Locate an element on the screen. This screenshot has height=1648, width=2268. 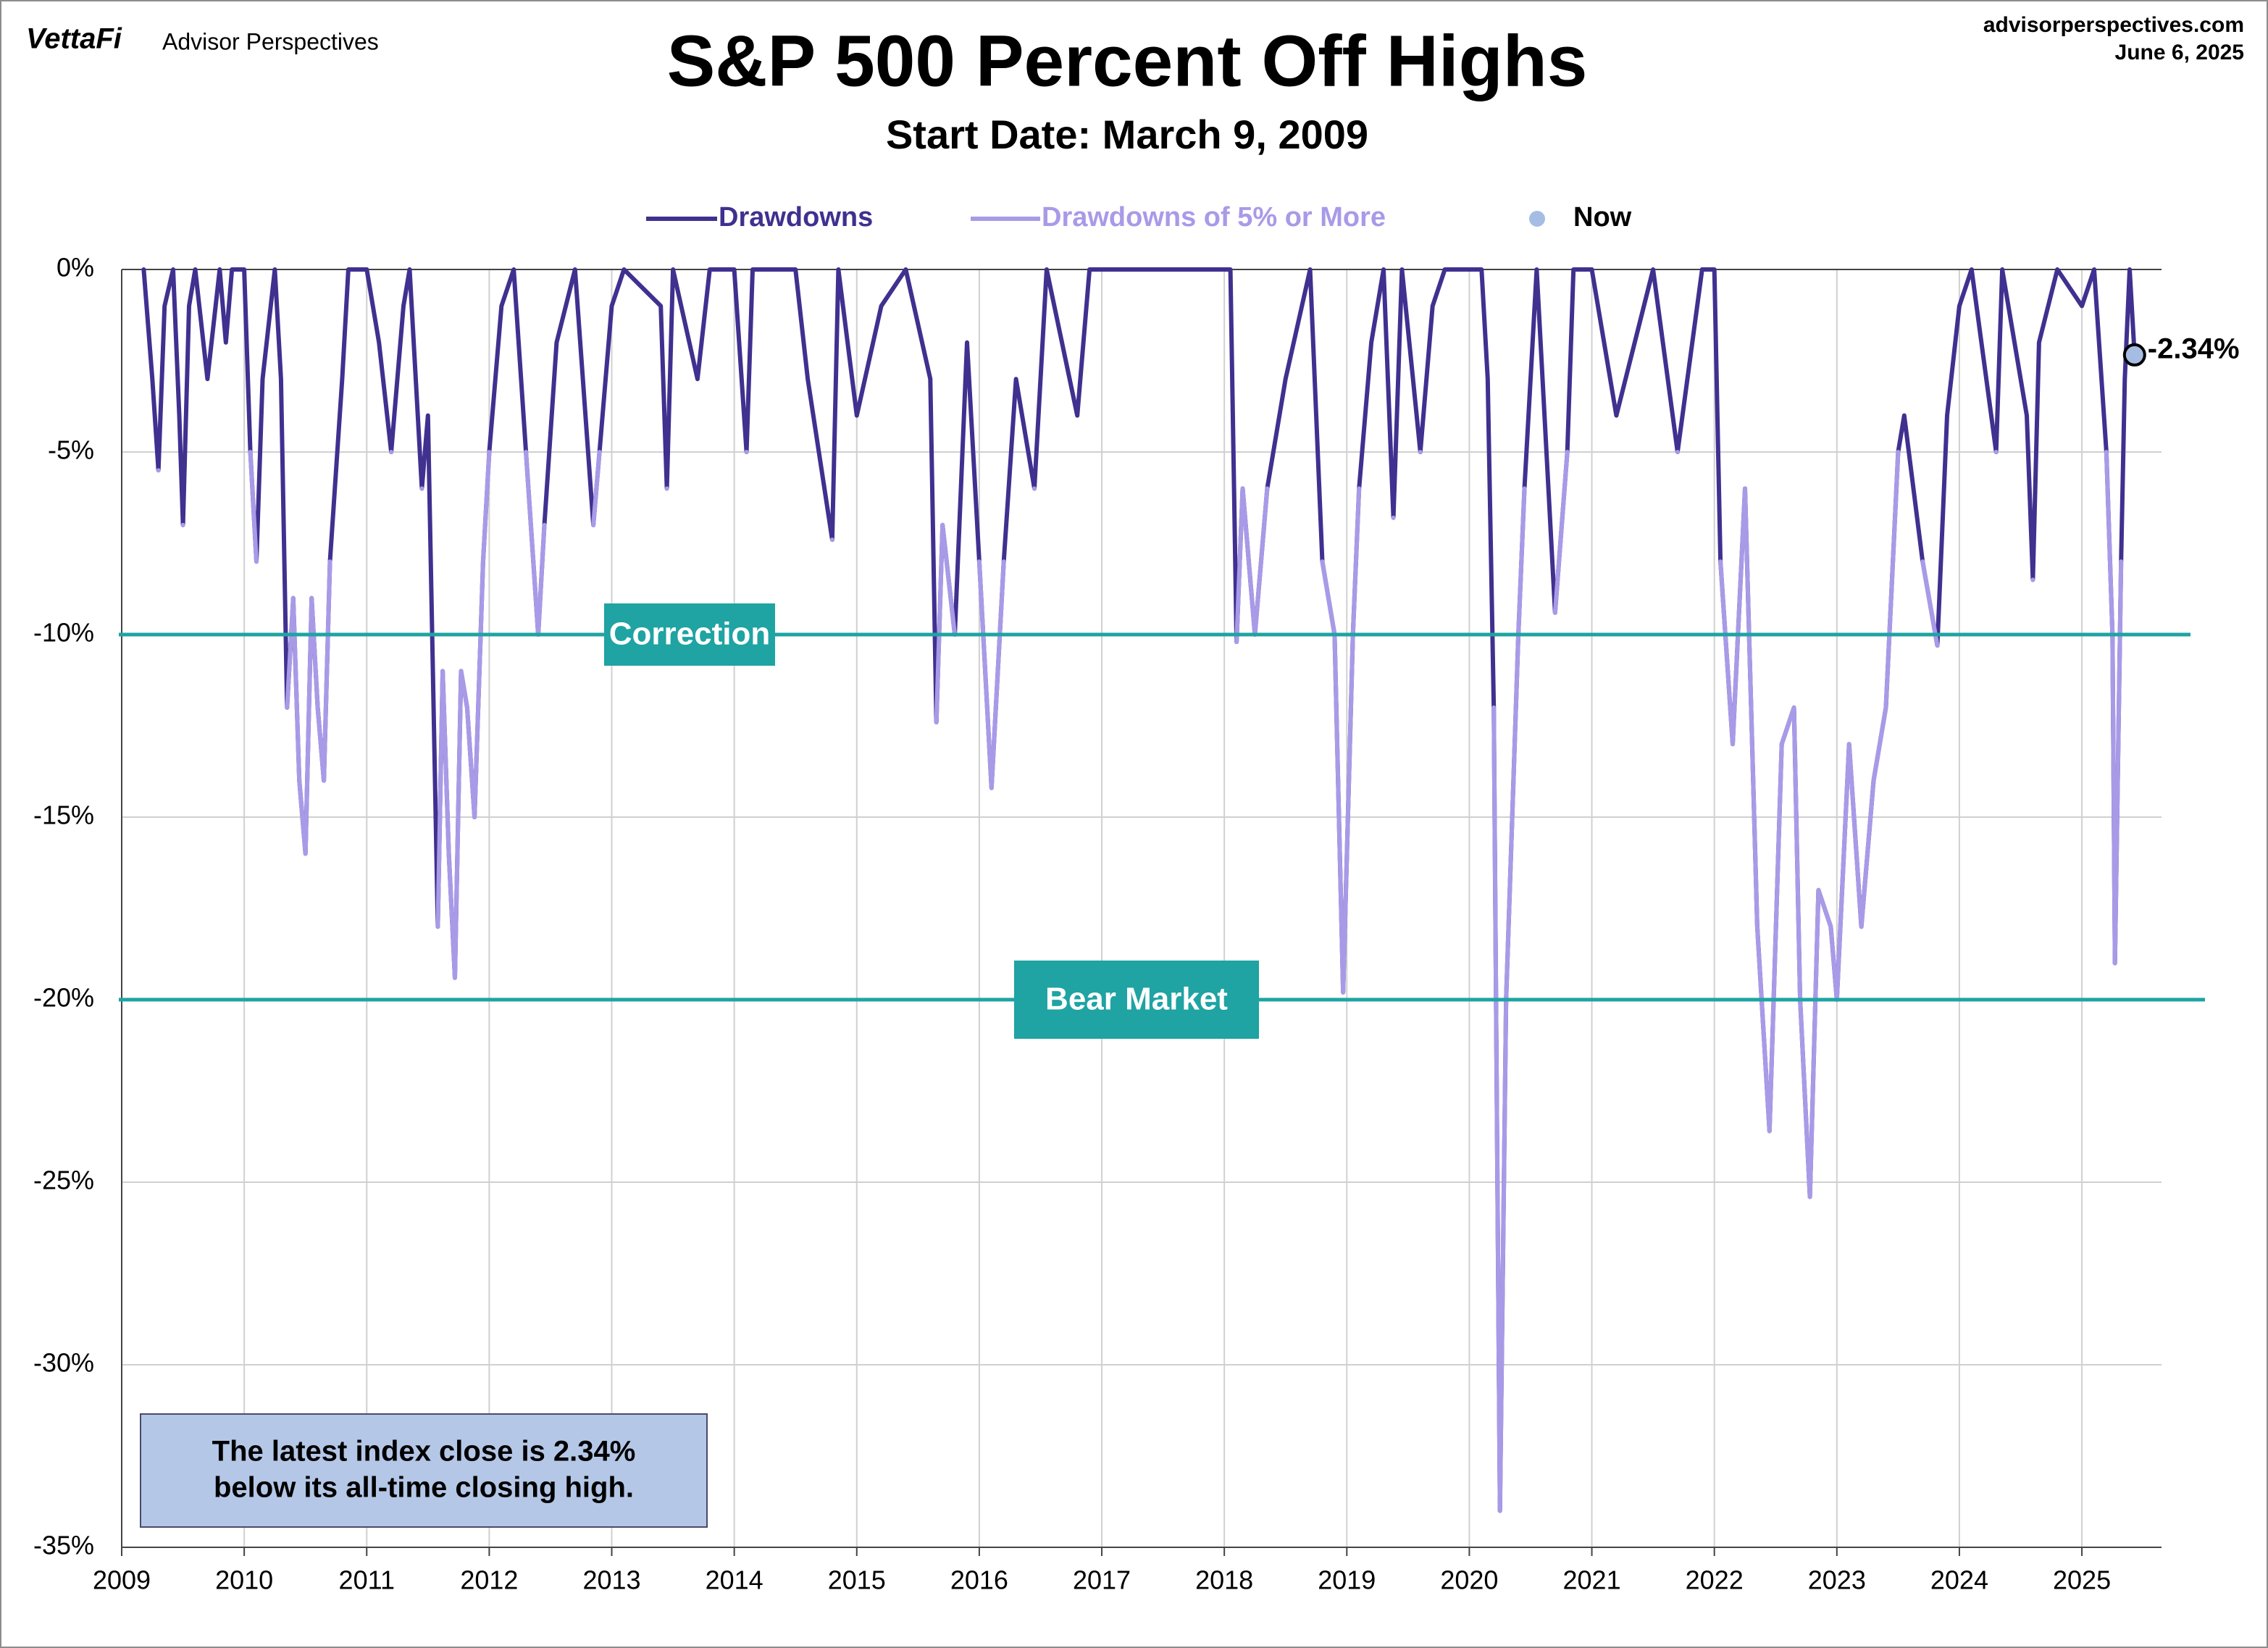
legend-label: Drawdowns is located at coordinates (796, 217).